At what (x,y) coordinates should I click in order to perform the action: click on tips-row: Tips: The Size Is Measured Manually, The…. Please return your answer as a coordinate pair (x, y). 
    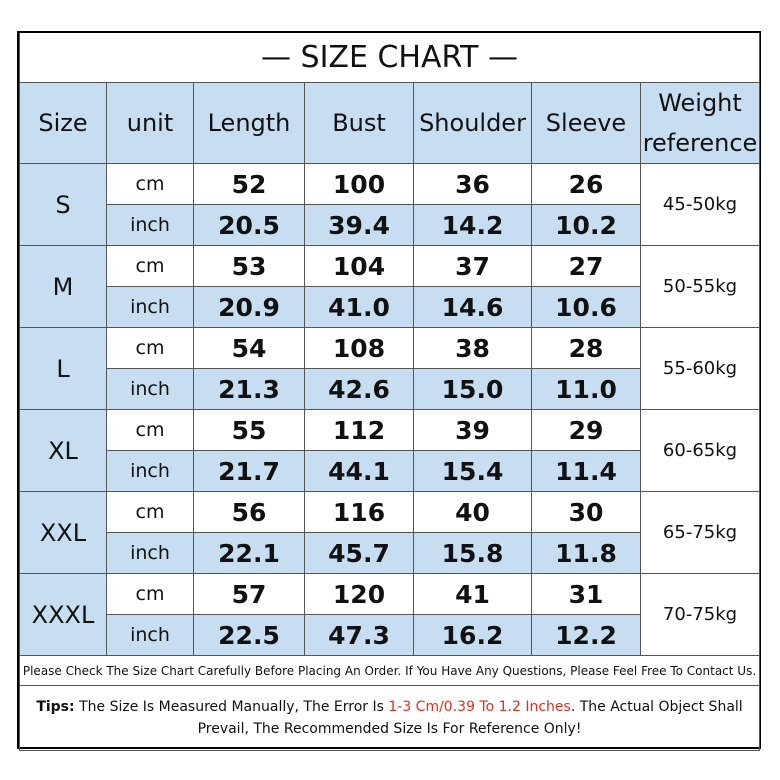
    Looking at the image, I should click on (389, 718).